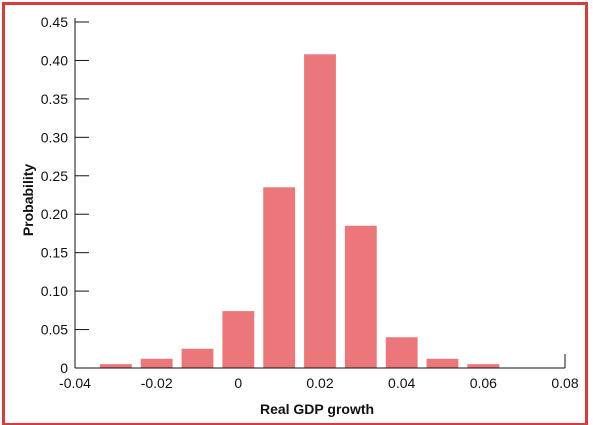 Image resolution: width=593 pixels, height=425 pixels. I want to click on y-tick-label: 0.40, so click(54, 60).